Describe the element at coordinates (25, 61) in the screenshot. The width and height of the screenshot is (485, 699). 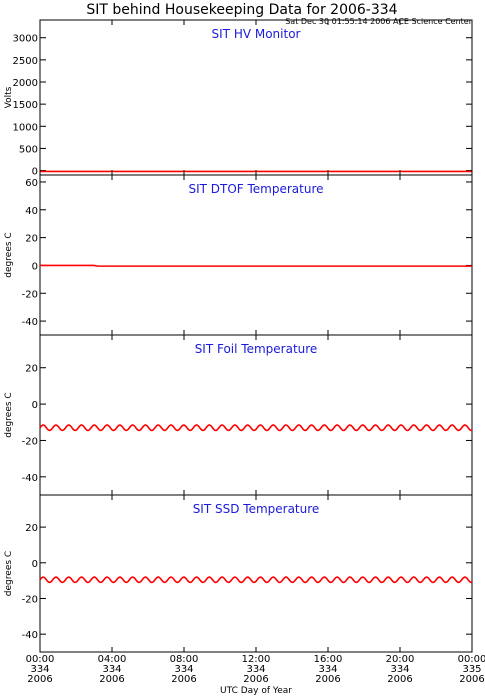
I see `y-tick-label: 2500` at that location.